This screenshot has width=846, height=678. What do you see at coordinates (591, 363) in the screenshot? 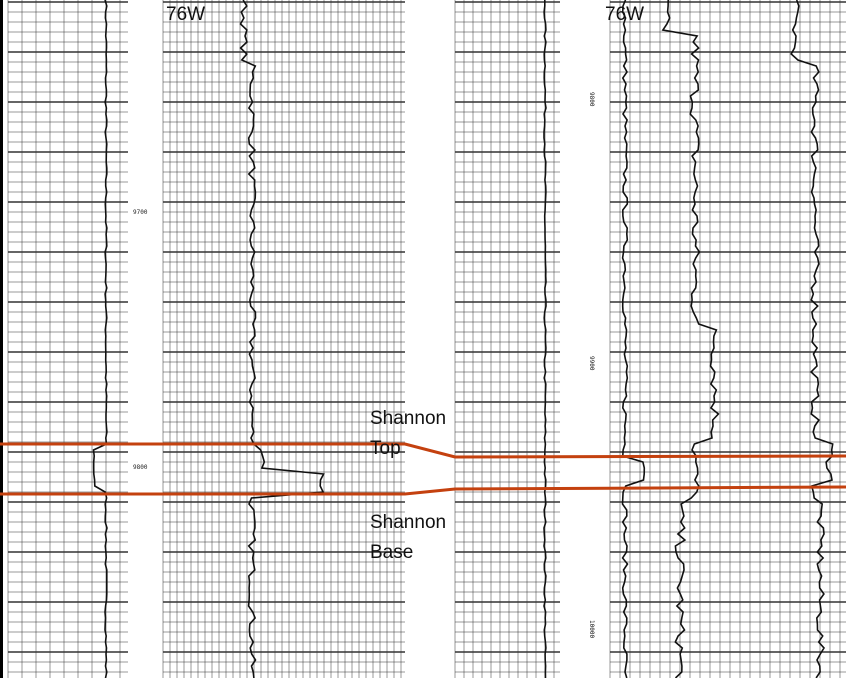
I see `depth-label: 9900` at bounding box center [591, 363].